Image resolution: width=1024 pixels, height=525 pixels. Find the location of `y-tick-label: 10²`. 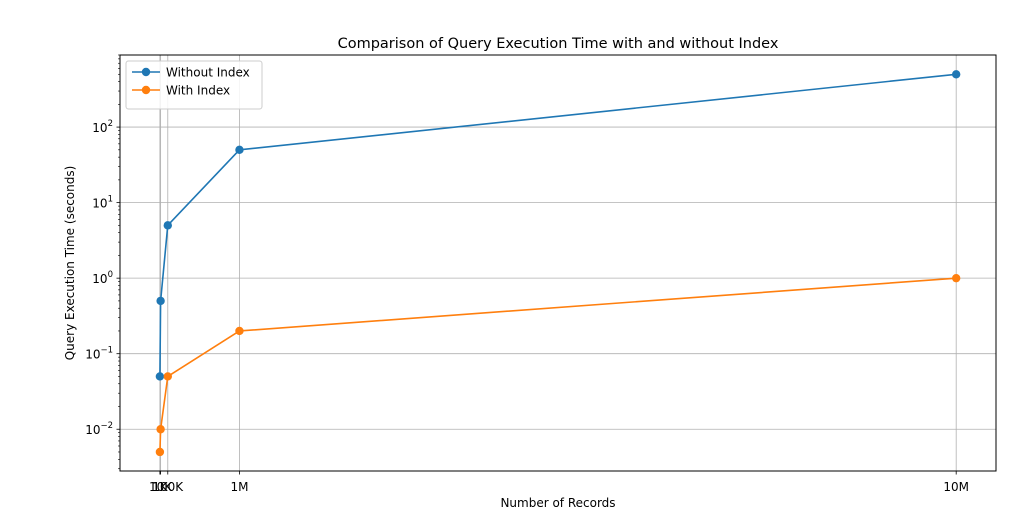

y-tick-label: 10² is located at coordinates (102, 127).